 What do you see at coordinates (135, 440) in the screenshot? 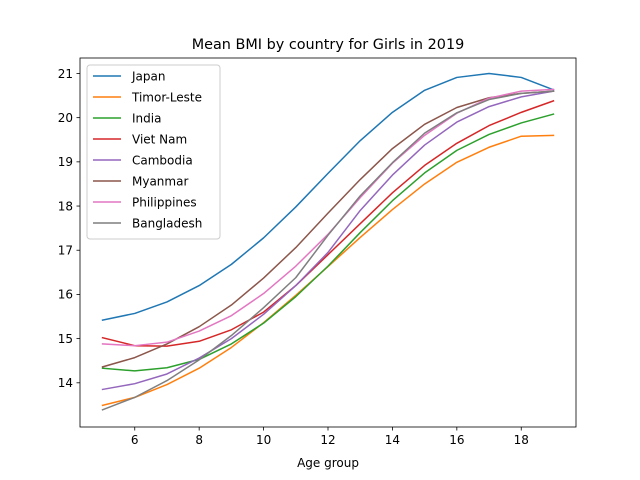
I see `x-tick-label: 6` at bounding box center [135, 440].